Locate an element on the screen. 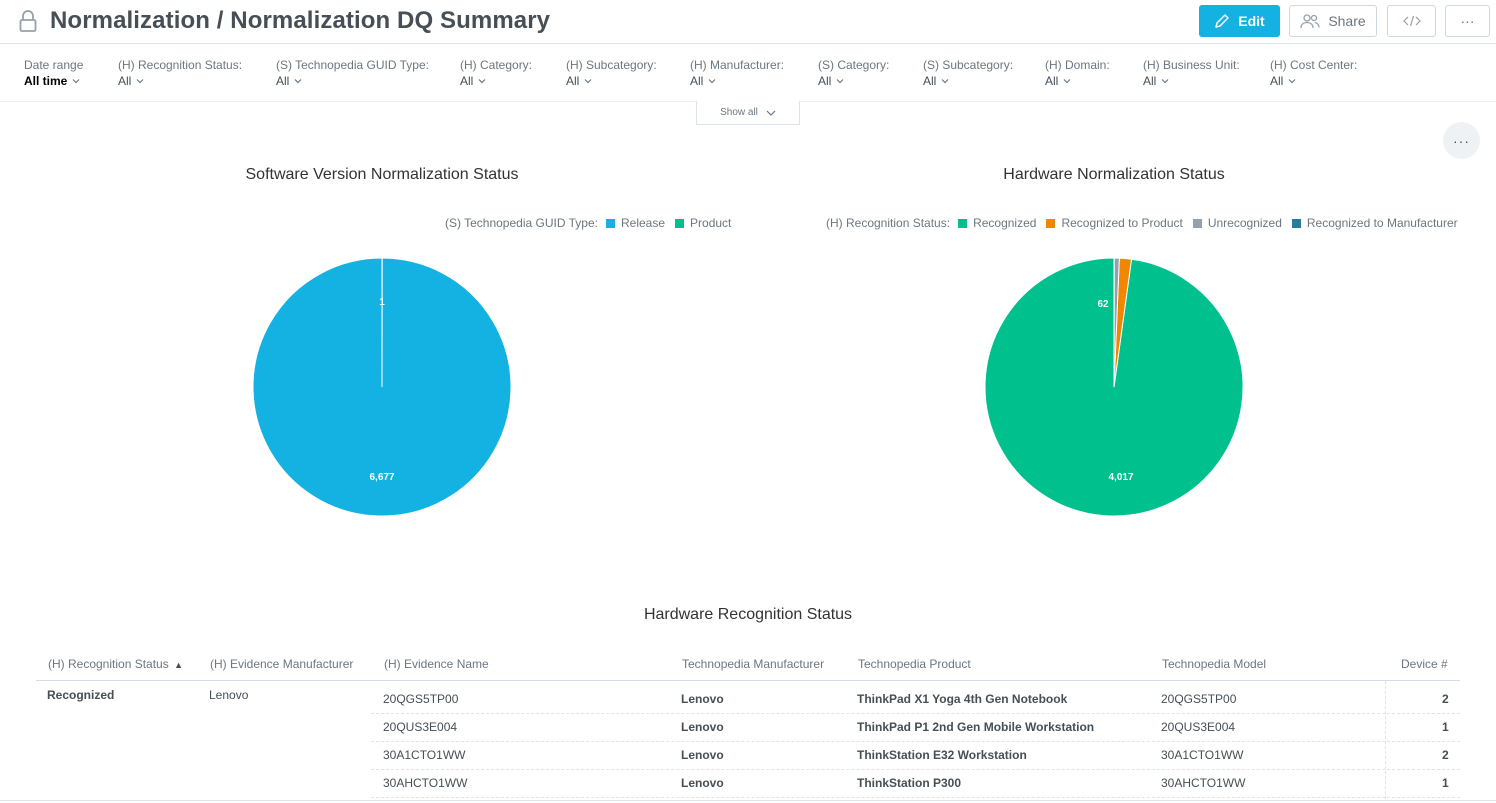 Image resolution: width=1496 pixels, height=803 pixels. legend-item-release: Release is located at coordinates (635, 223).